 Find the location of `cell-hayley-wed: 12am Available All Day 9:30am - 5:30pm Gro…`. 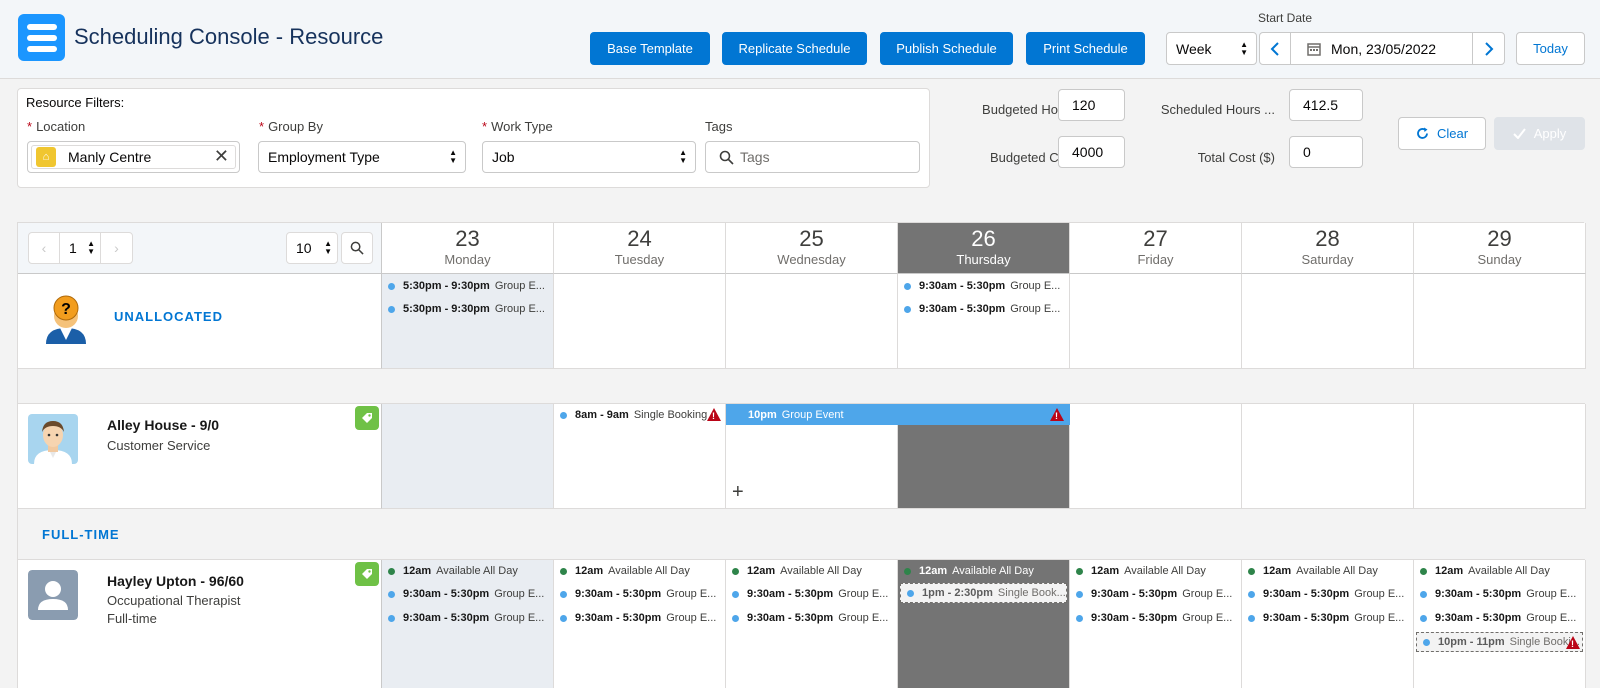

cell-hayley-wed: 12am Available All Day 9:30am - 5:30pm Gro… is located at coordinates (812, 624).